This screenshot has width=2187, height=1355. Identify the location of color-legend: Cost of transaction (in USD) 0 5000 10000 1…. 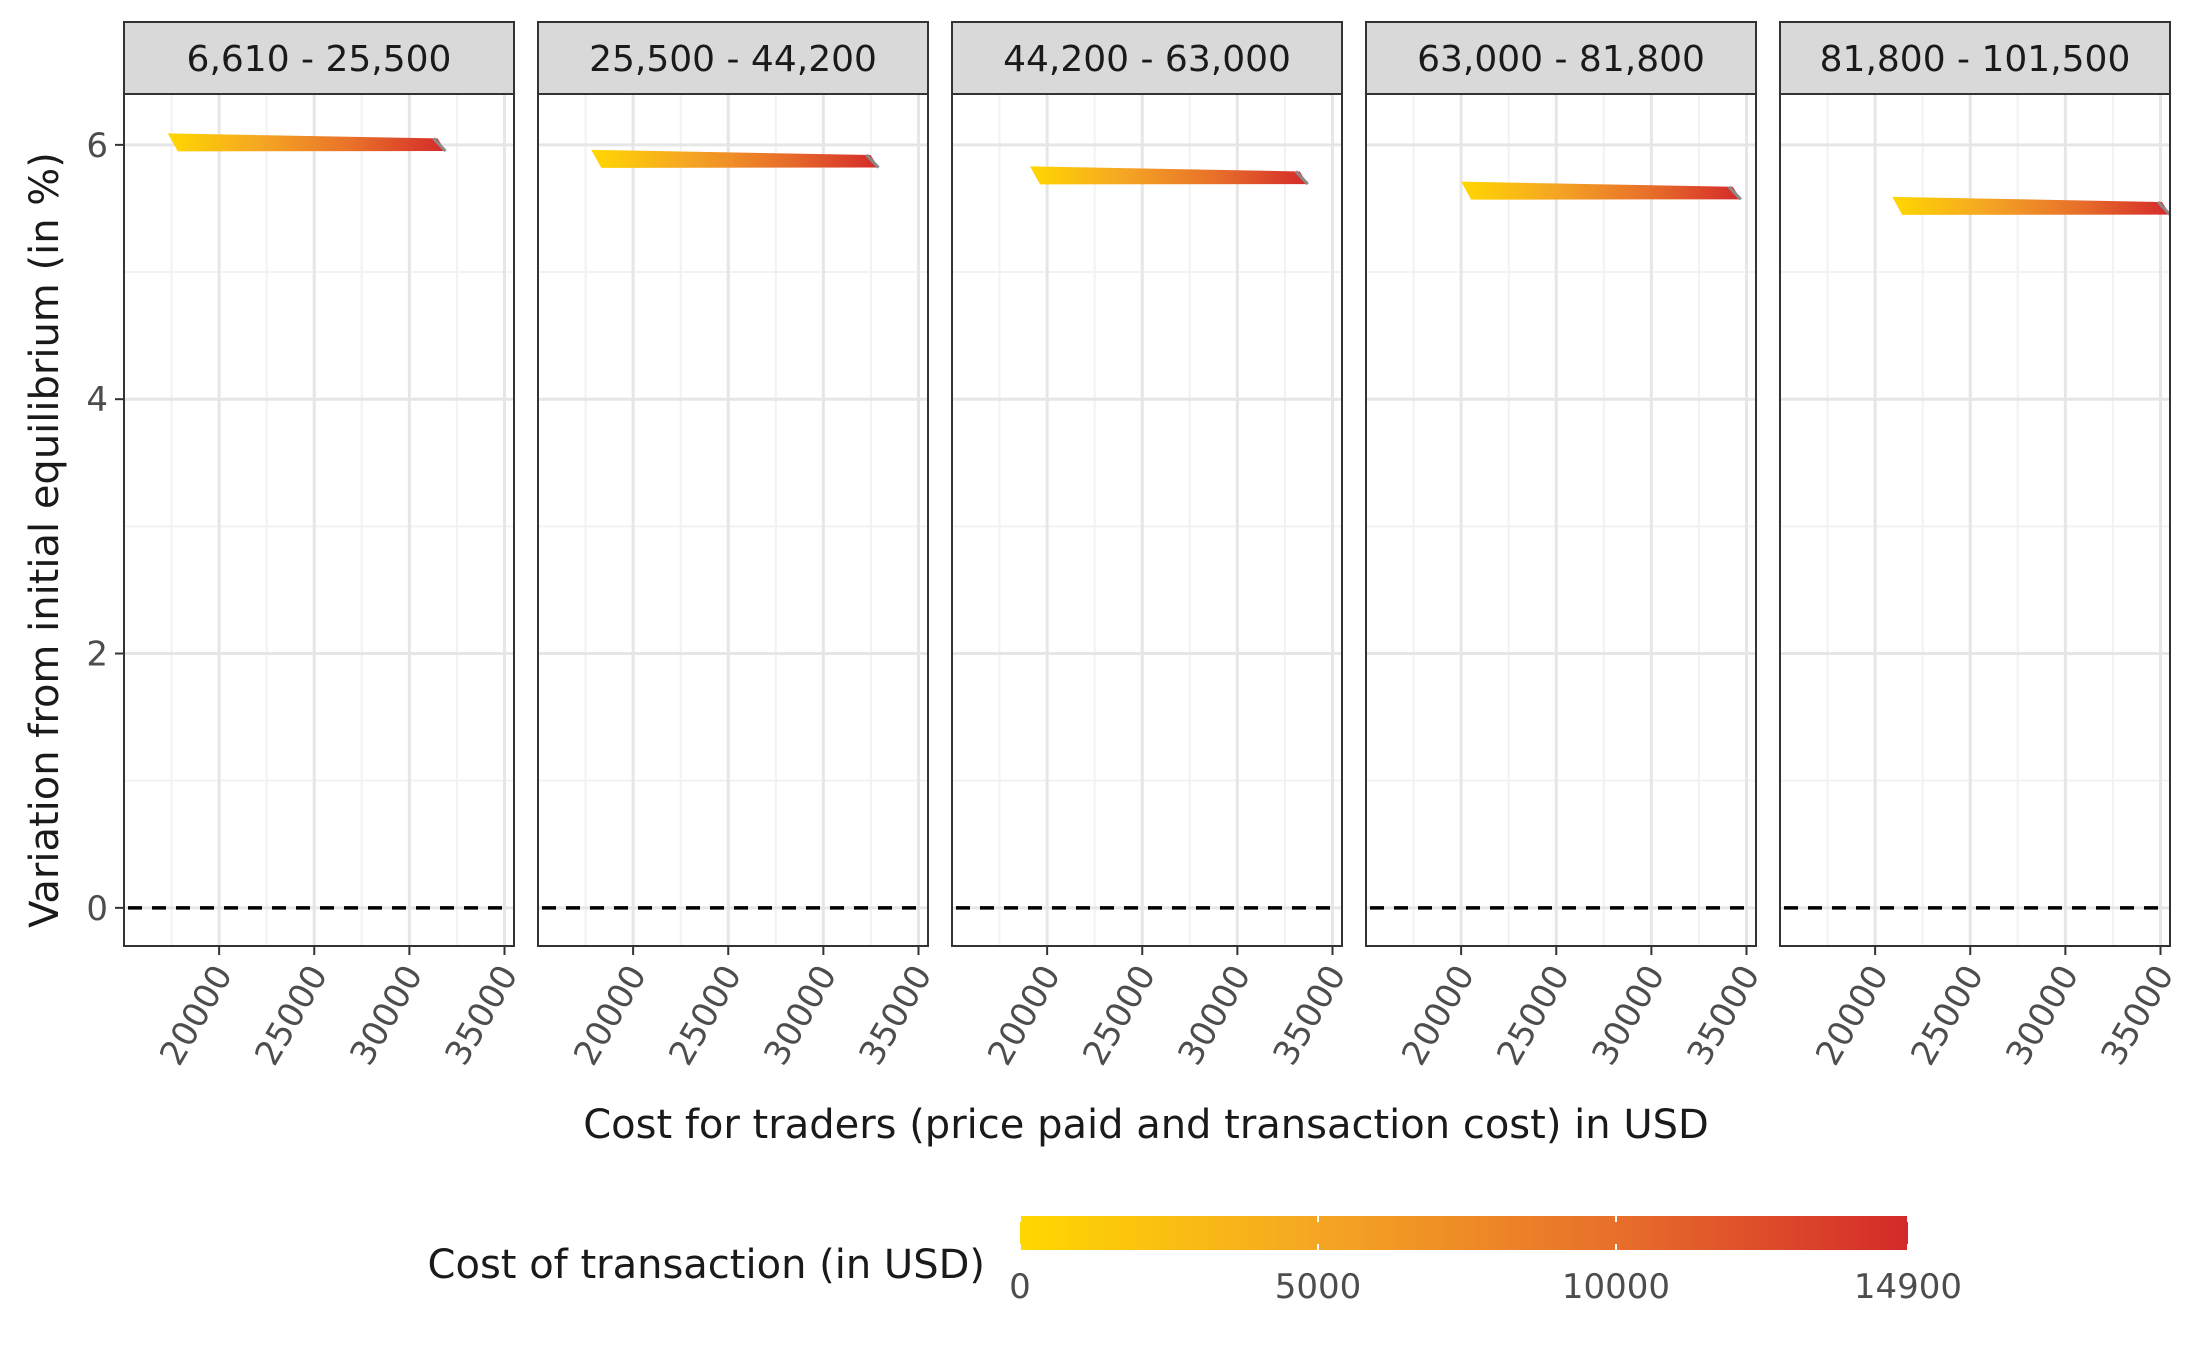
(1195, 1261).